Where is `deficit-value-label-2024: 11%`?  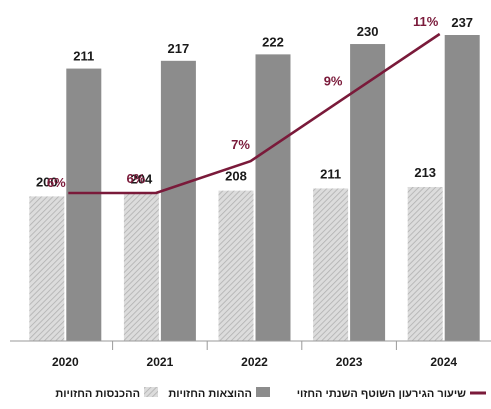
deficit-value-label-2024: 11% is located at coordinates (426, 21).